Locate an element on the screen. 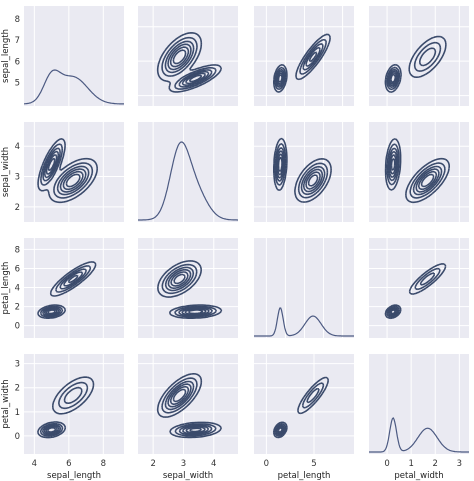 This screenshot has height=481, width=474. x-axis-label-petal_width: petal_width is located at coordinates (418, 476).